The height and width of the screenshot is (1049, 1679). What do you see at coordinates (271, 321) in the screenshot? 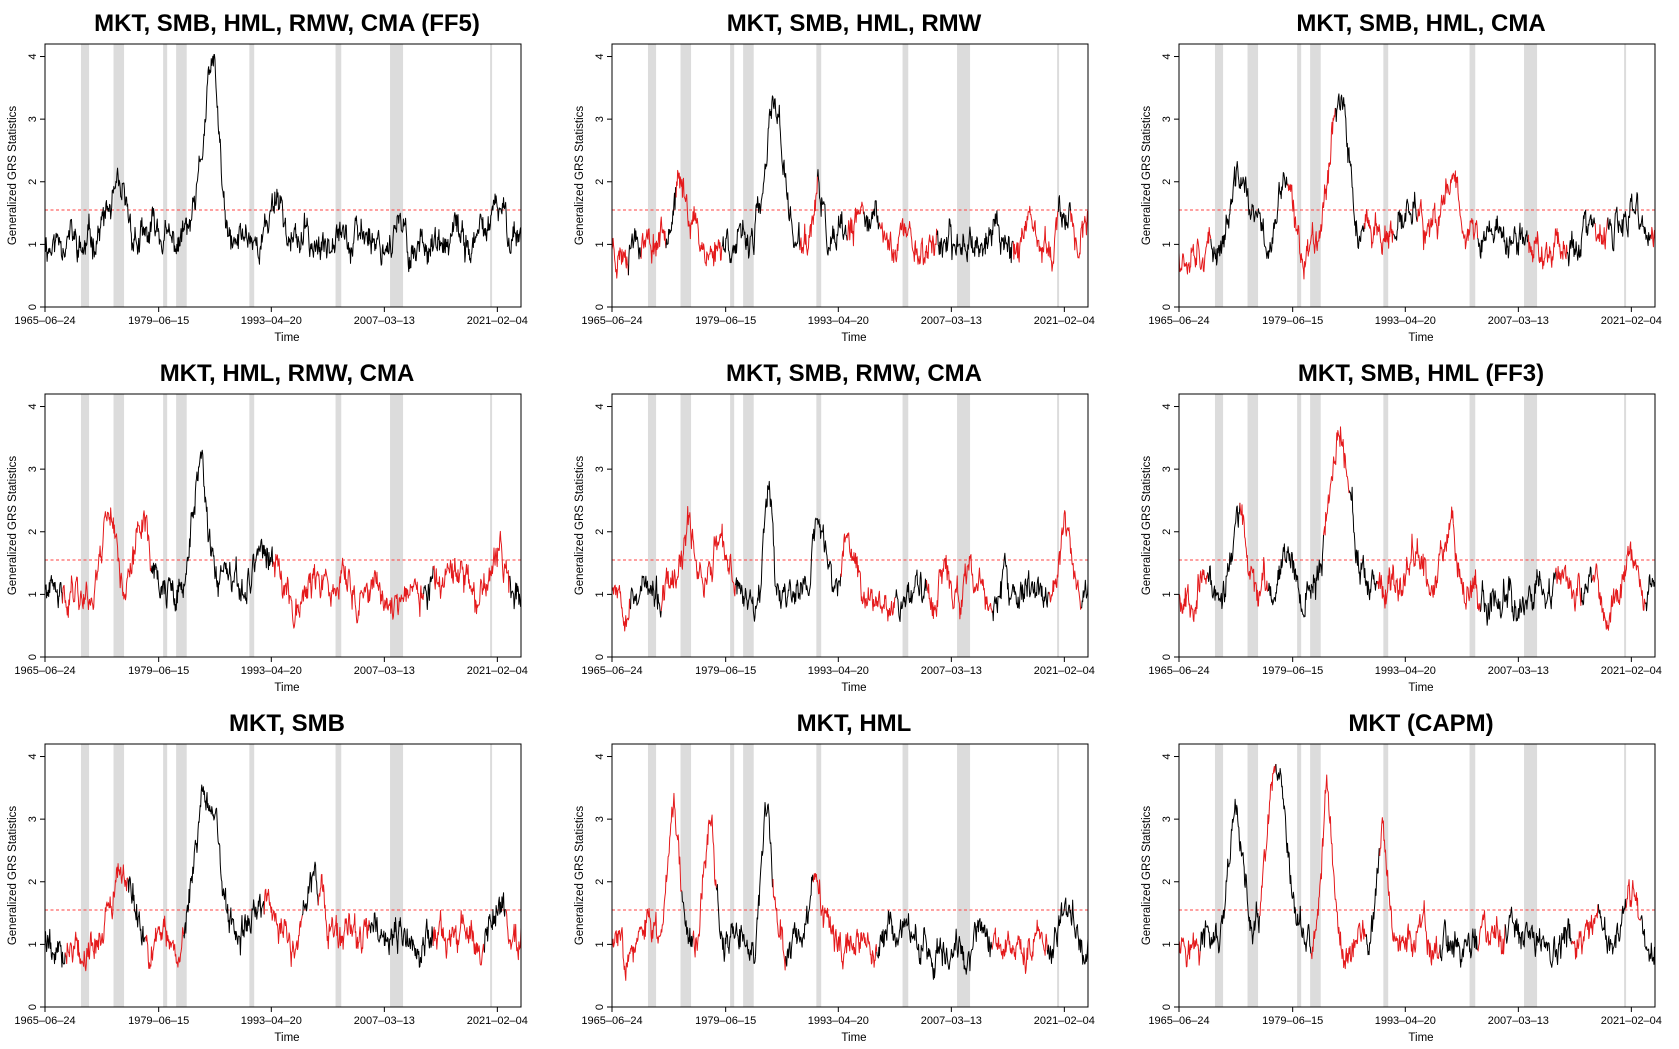
I see `x-tick-label: 1993–04–20` at bounding box center [271, 321].